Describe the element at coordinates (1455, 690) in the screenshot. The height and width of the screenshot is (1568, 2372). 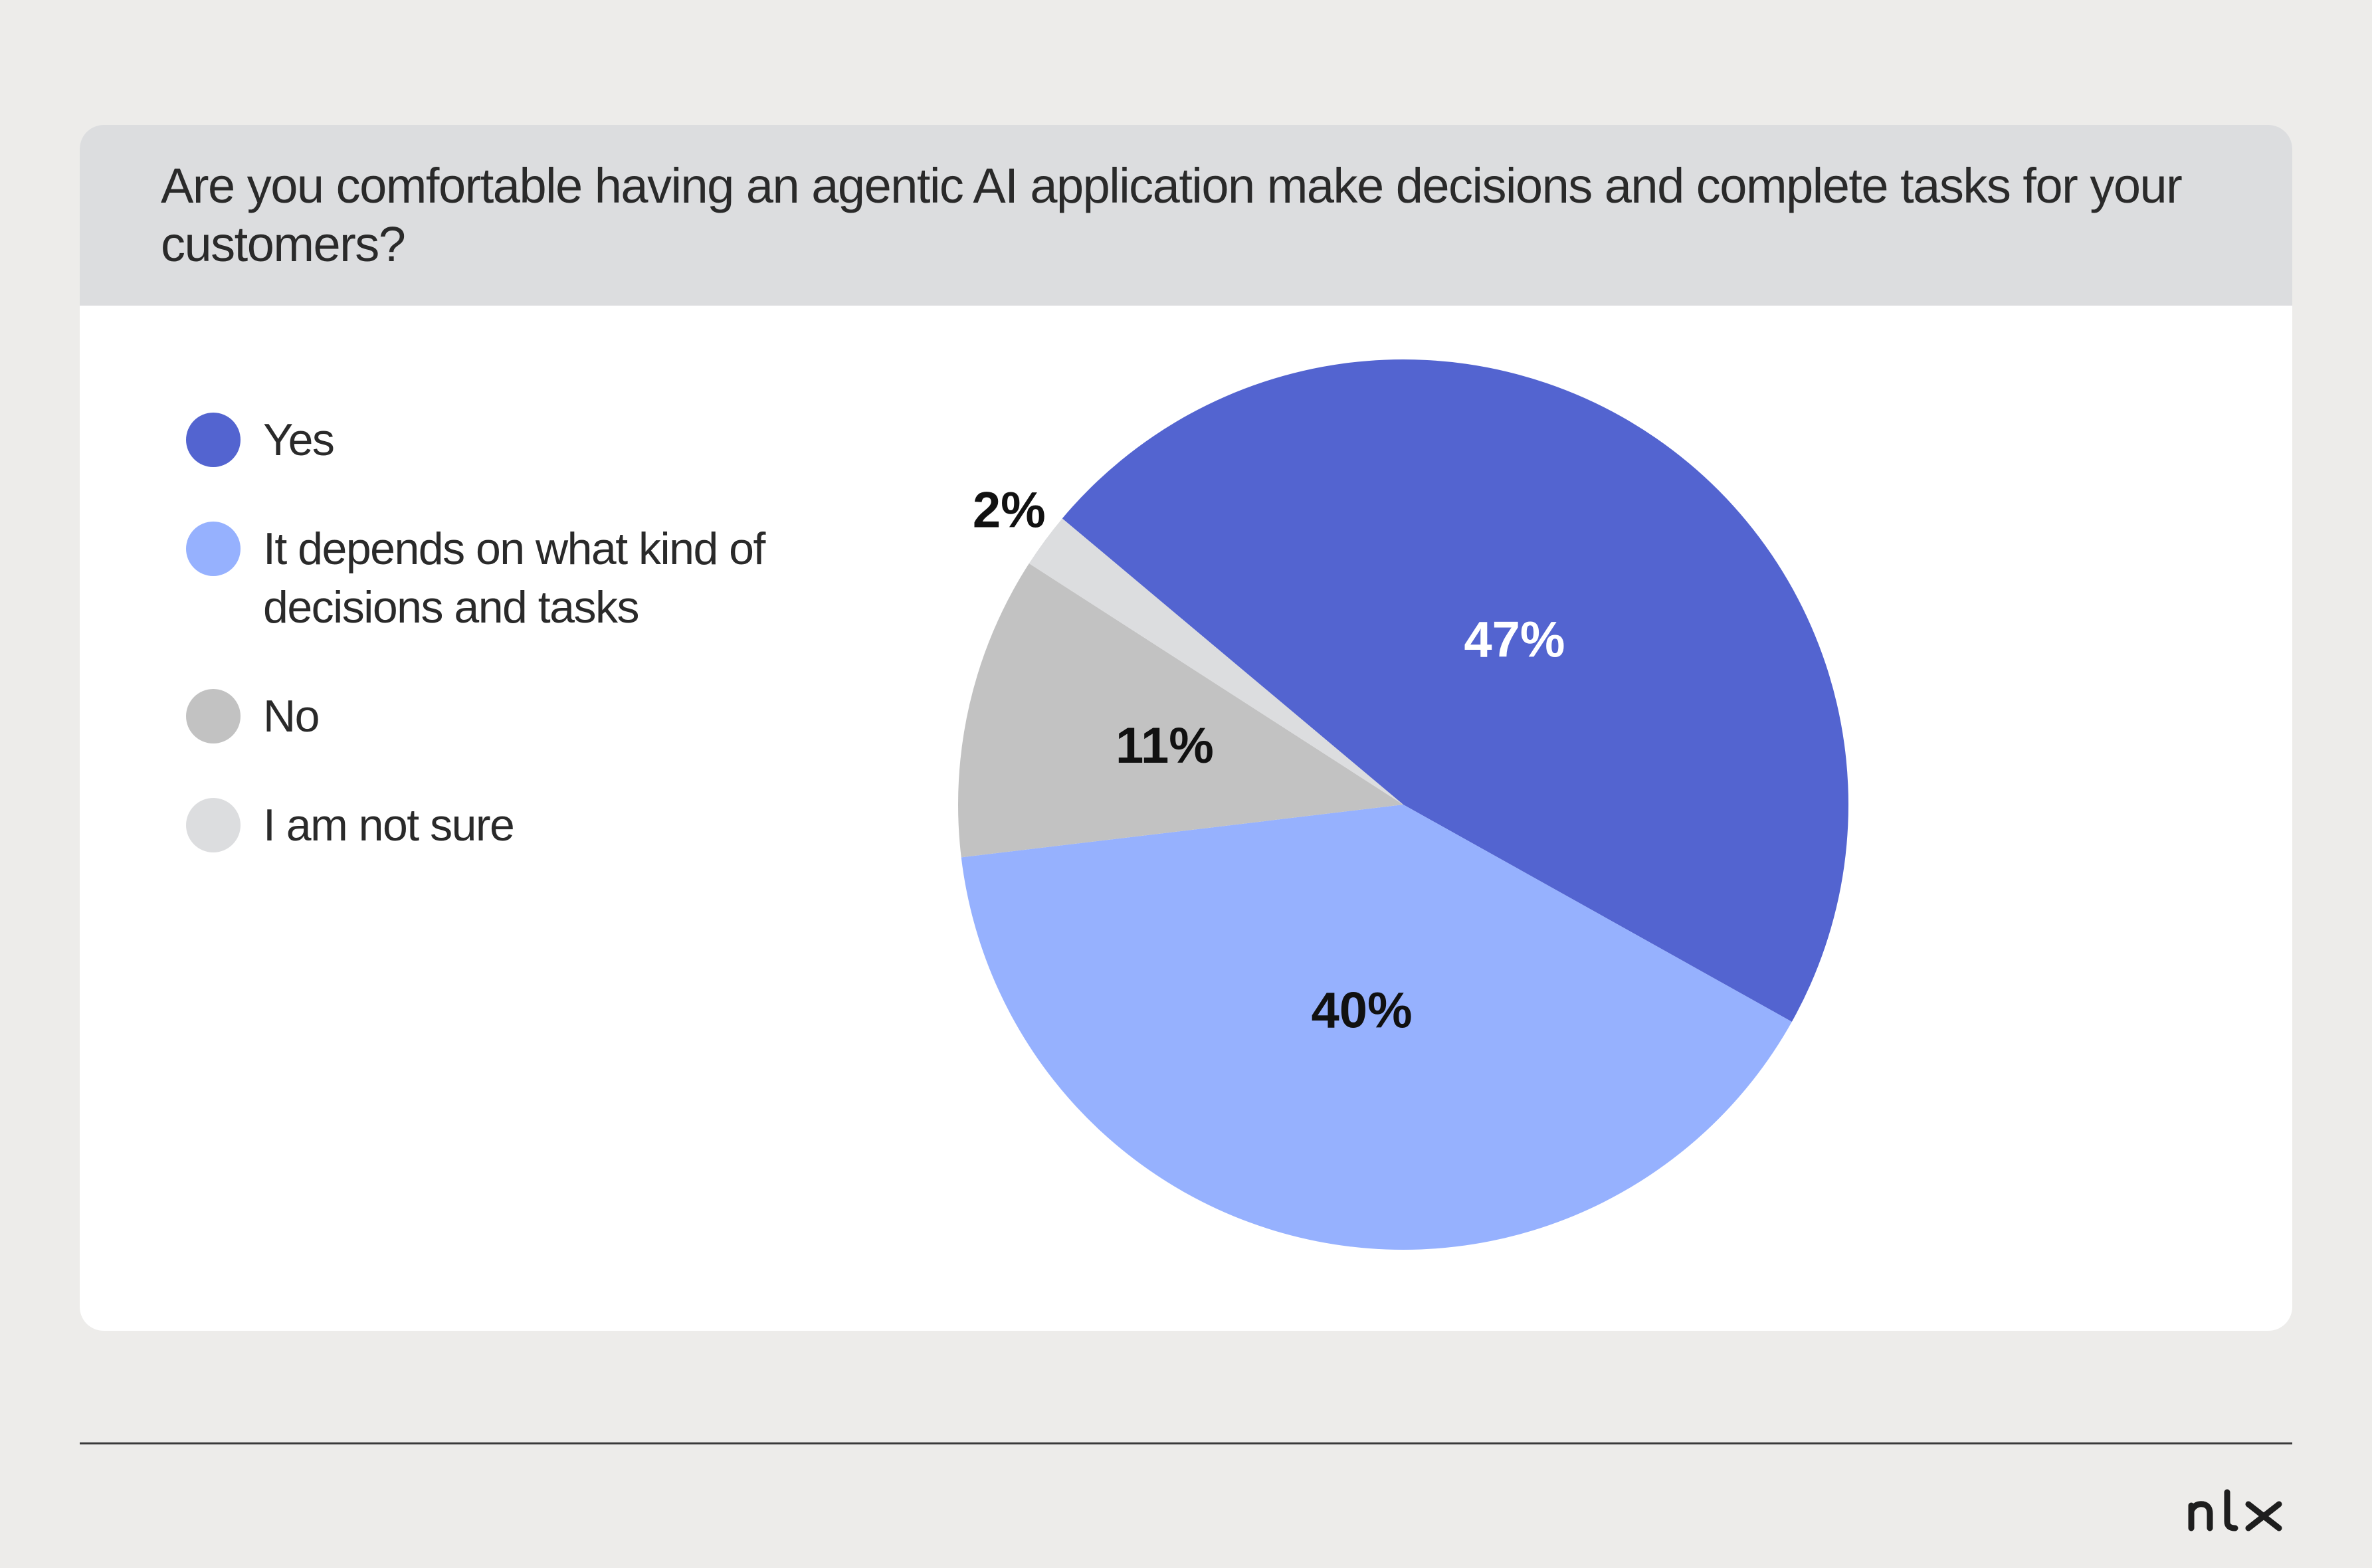
I see `pie-slice-yes` at that location.